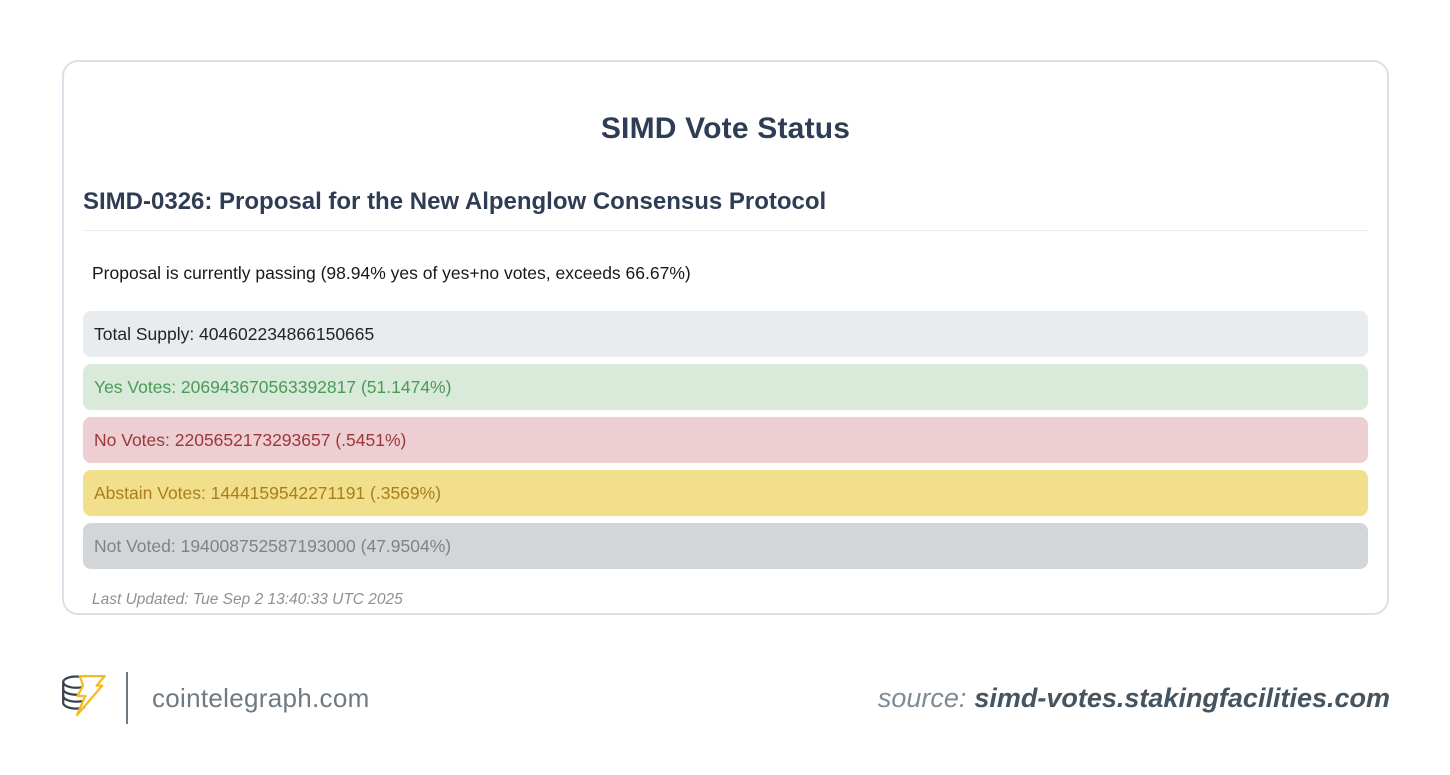  I want to click on no-votes-row: No Votes: 2205652173293657 (.5451%), so click(725, 440).